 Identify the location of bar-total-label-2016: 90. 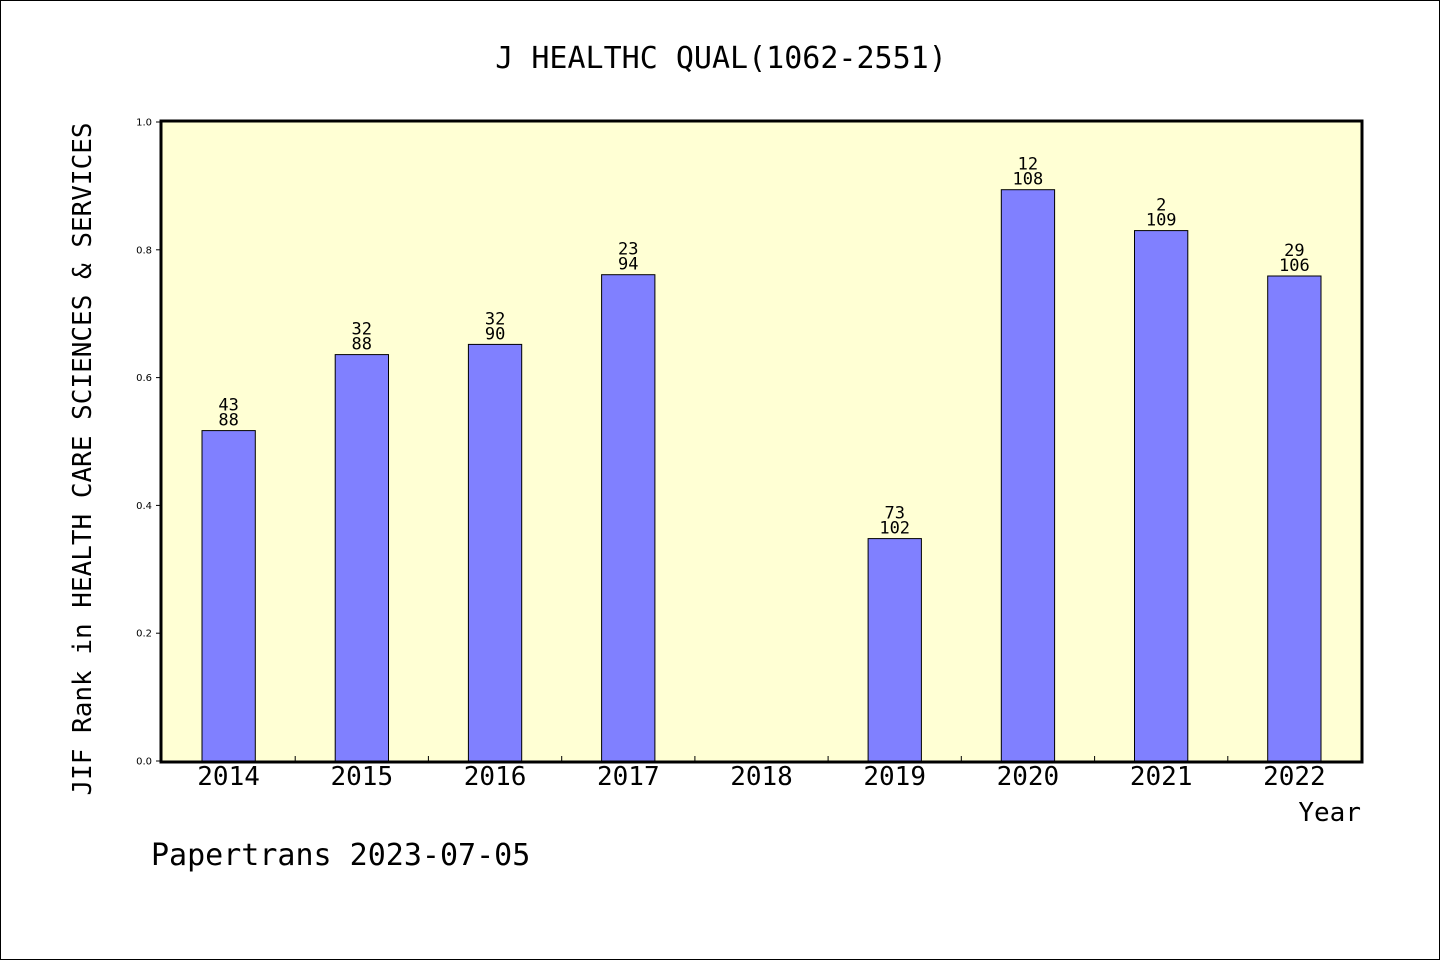
(495, 334).